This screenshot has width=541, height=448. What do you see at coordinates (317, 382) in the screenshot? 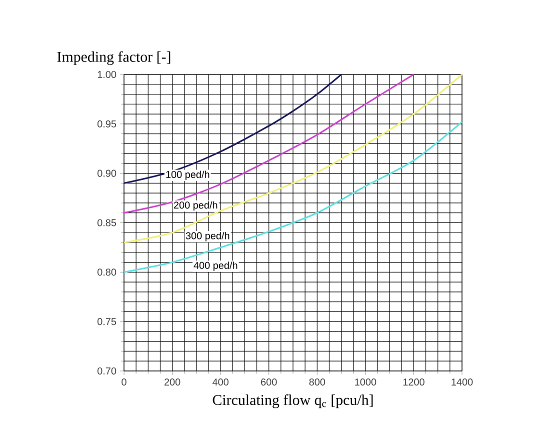
I see `x-tick-label: 800` at bounding box center [317, 382].